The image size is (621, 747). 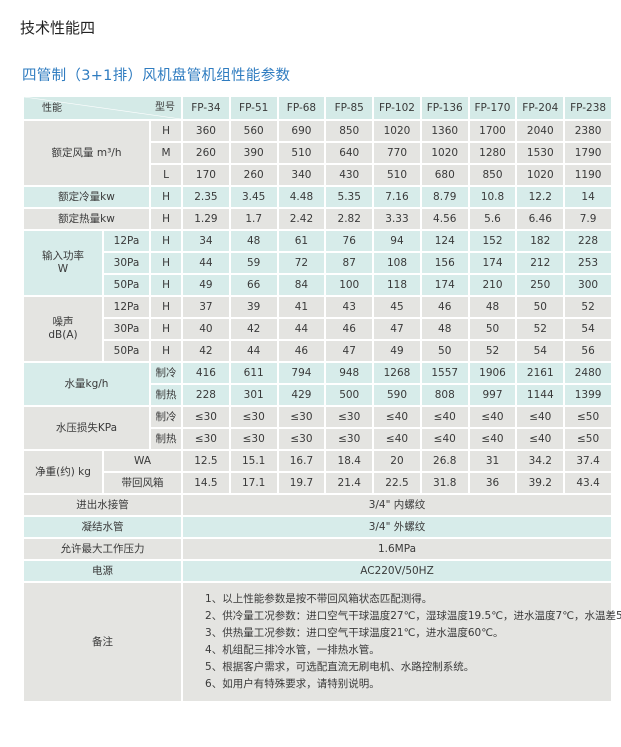 What do you see at coordinates (540, 373) in the screenshot?
I see `data-cell: 2161` at bounding box center [540, 373].